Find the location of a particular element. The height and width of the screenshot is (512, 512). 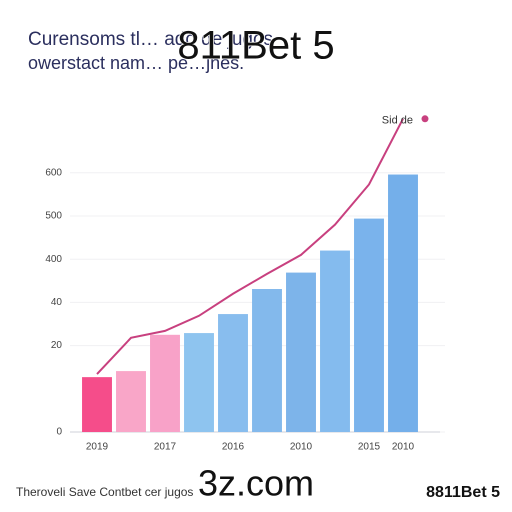

chart-title: Curensoms tl… ado de jugos is located at coordinates (150, 39).